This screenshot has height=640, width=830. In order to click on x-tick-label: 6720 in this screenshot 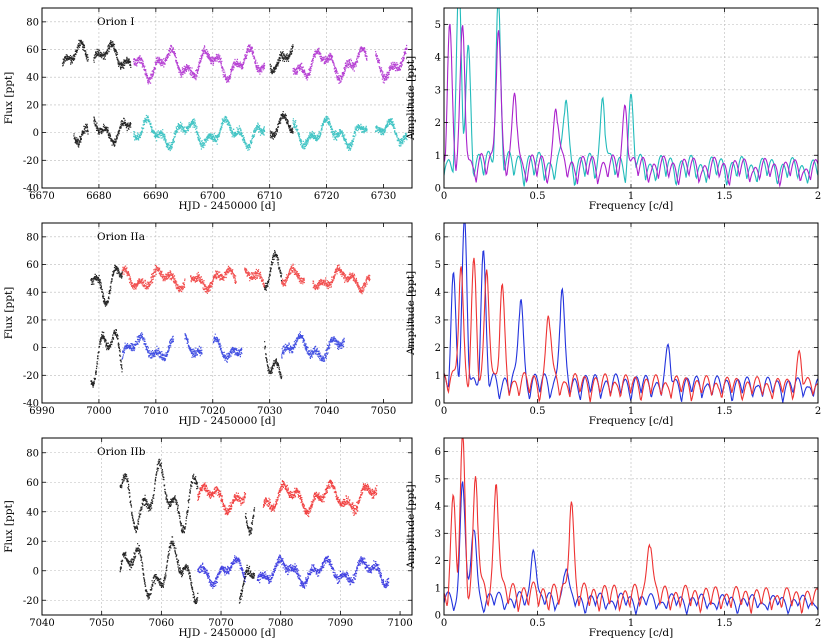, I will do `click(326, 196)`.